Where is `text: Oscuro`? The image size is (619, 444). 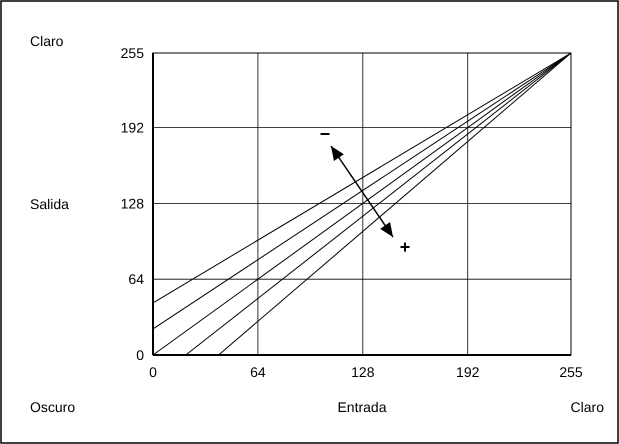 text: Oscuro is located at coordinates (53, 407).